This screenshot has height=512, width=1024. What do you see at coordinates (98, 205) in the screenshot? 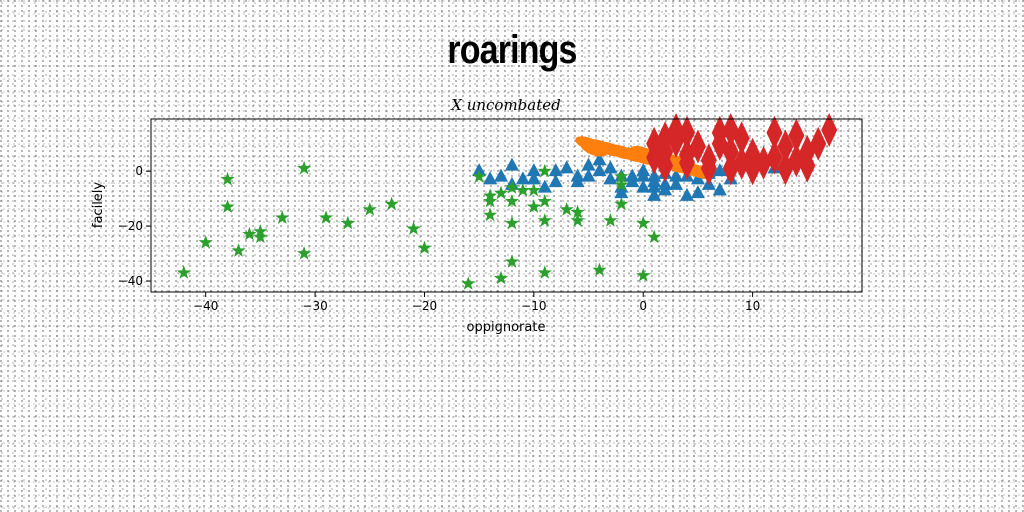
I see `y-axis-label: facilely` at bounding box center [98, 205].